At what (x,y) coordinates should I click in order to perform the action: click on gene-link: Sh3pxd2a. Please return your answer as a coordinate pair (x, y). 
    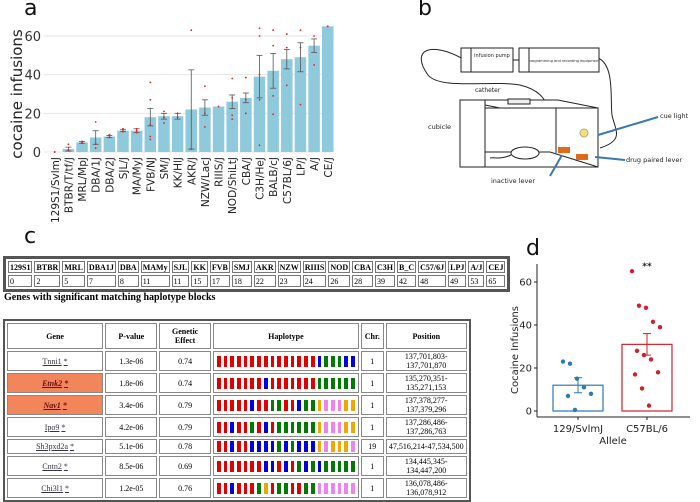
    Looking at the image, I should click on (52, 446).